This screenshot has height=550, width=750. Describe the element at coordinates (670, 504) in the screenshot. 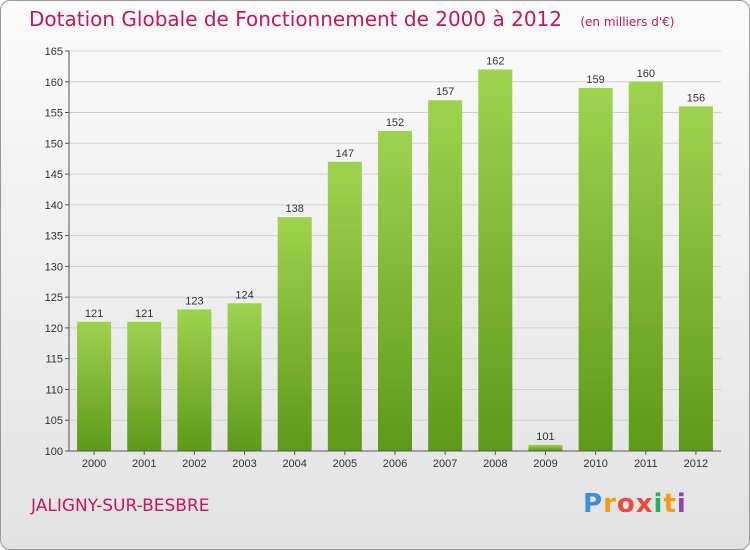

I see `logo-letter: t` at that location.